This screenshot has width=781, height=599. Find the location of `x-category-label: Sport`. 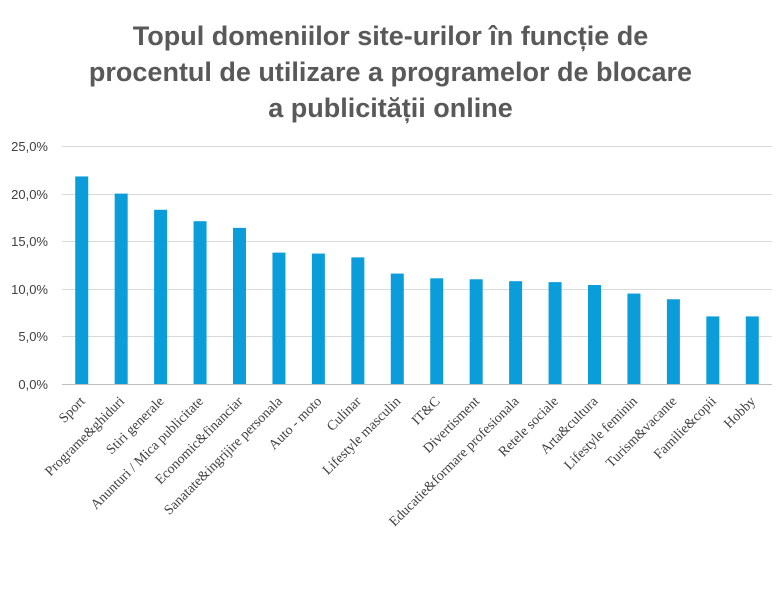

x-category-label: Sport is located at coordinates (72, 410).